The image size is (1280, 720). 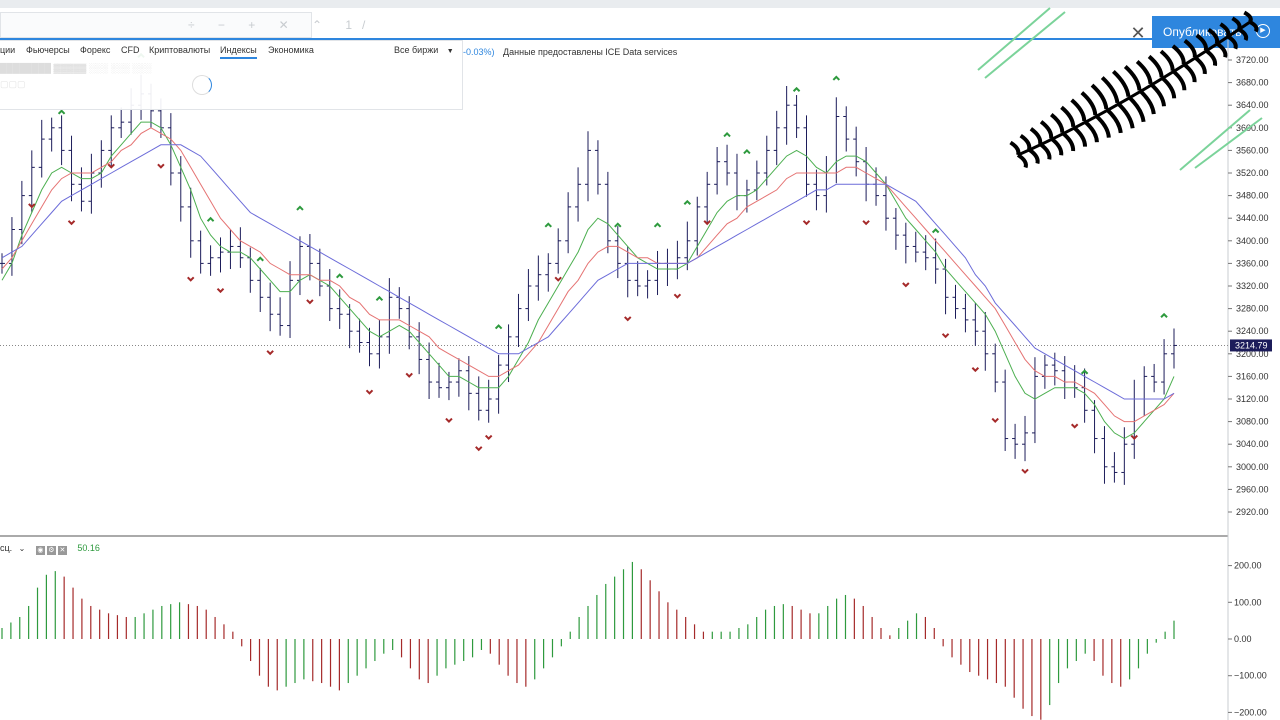 What do you see at coordinates (202, 85) in the screenshot?
I see `loading-spinner-icon` at bounding box center [202, 85].